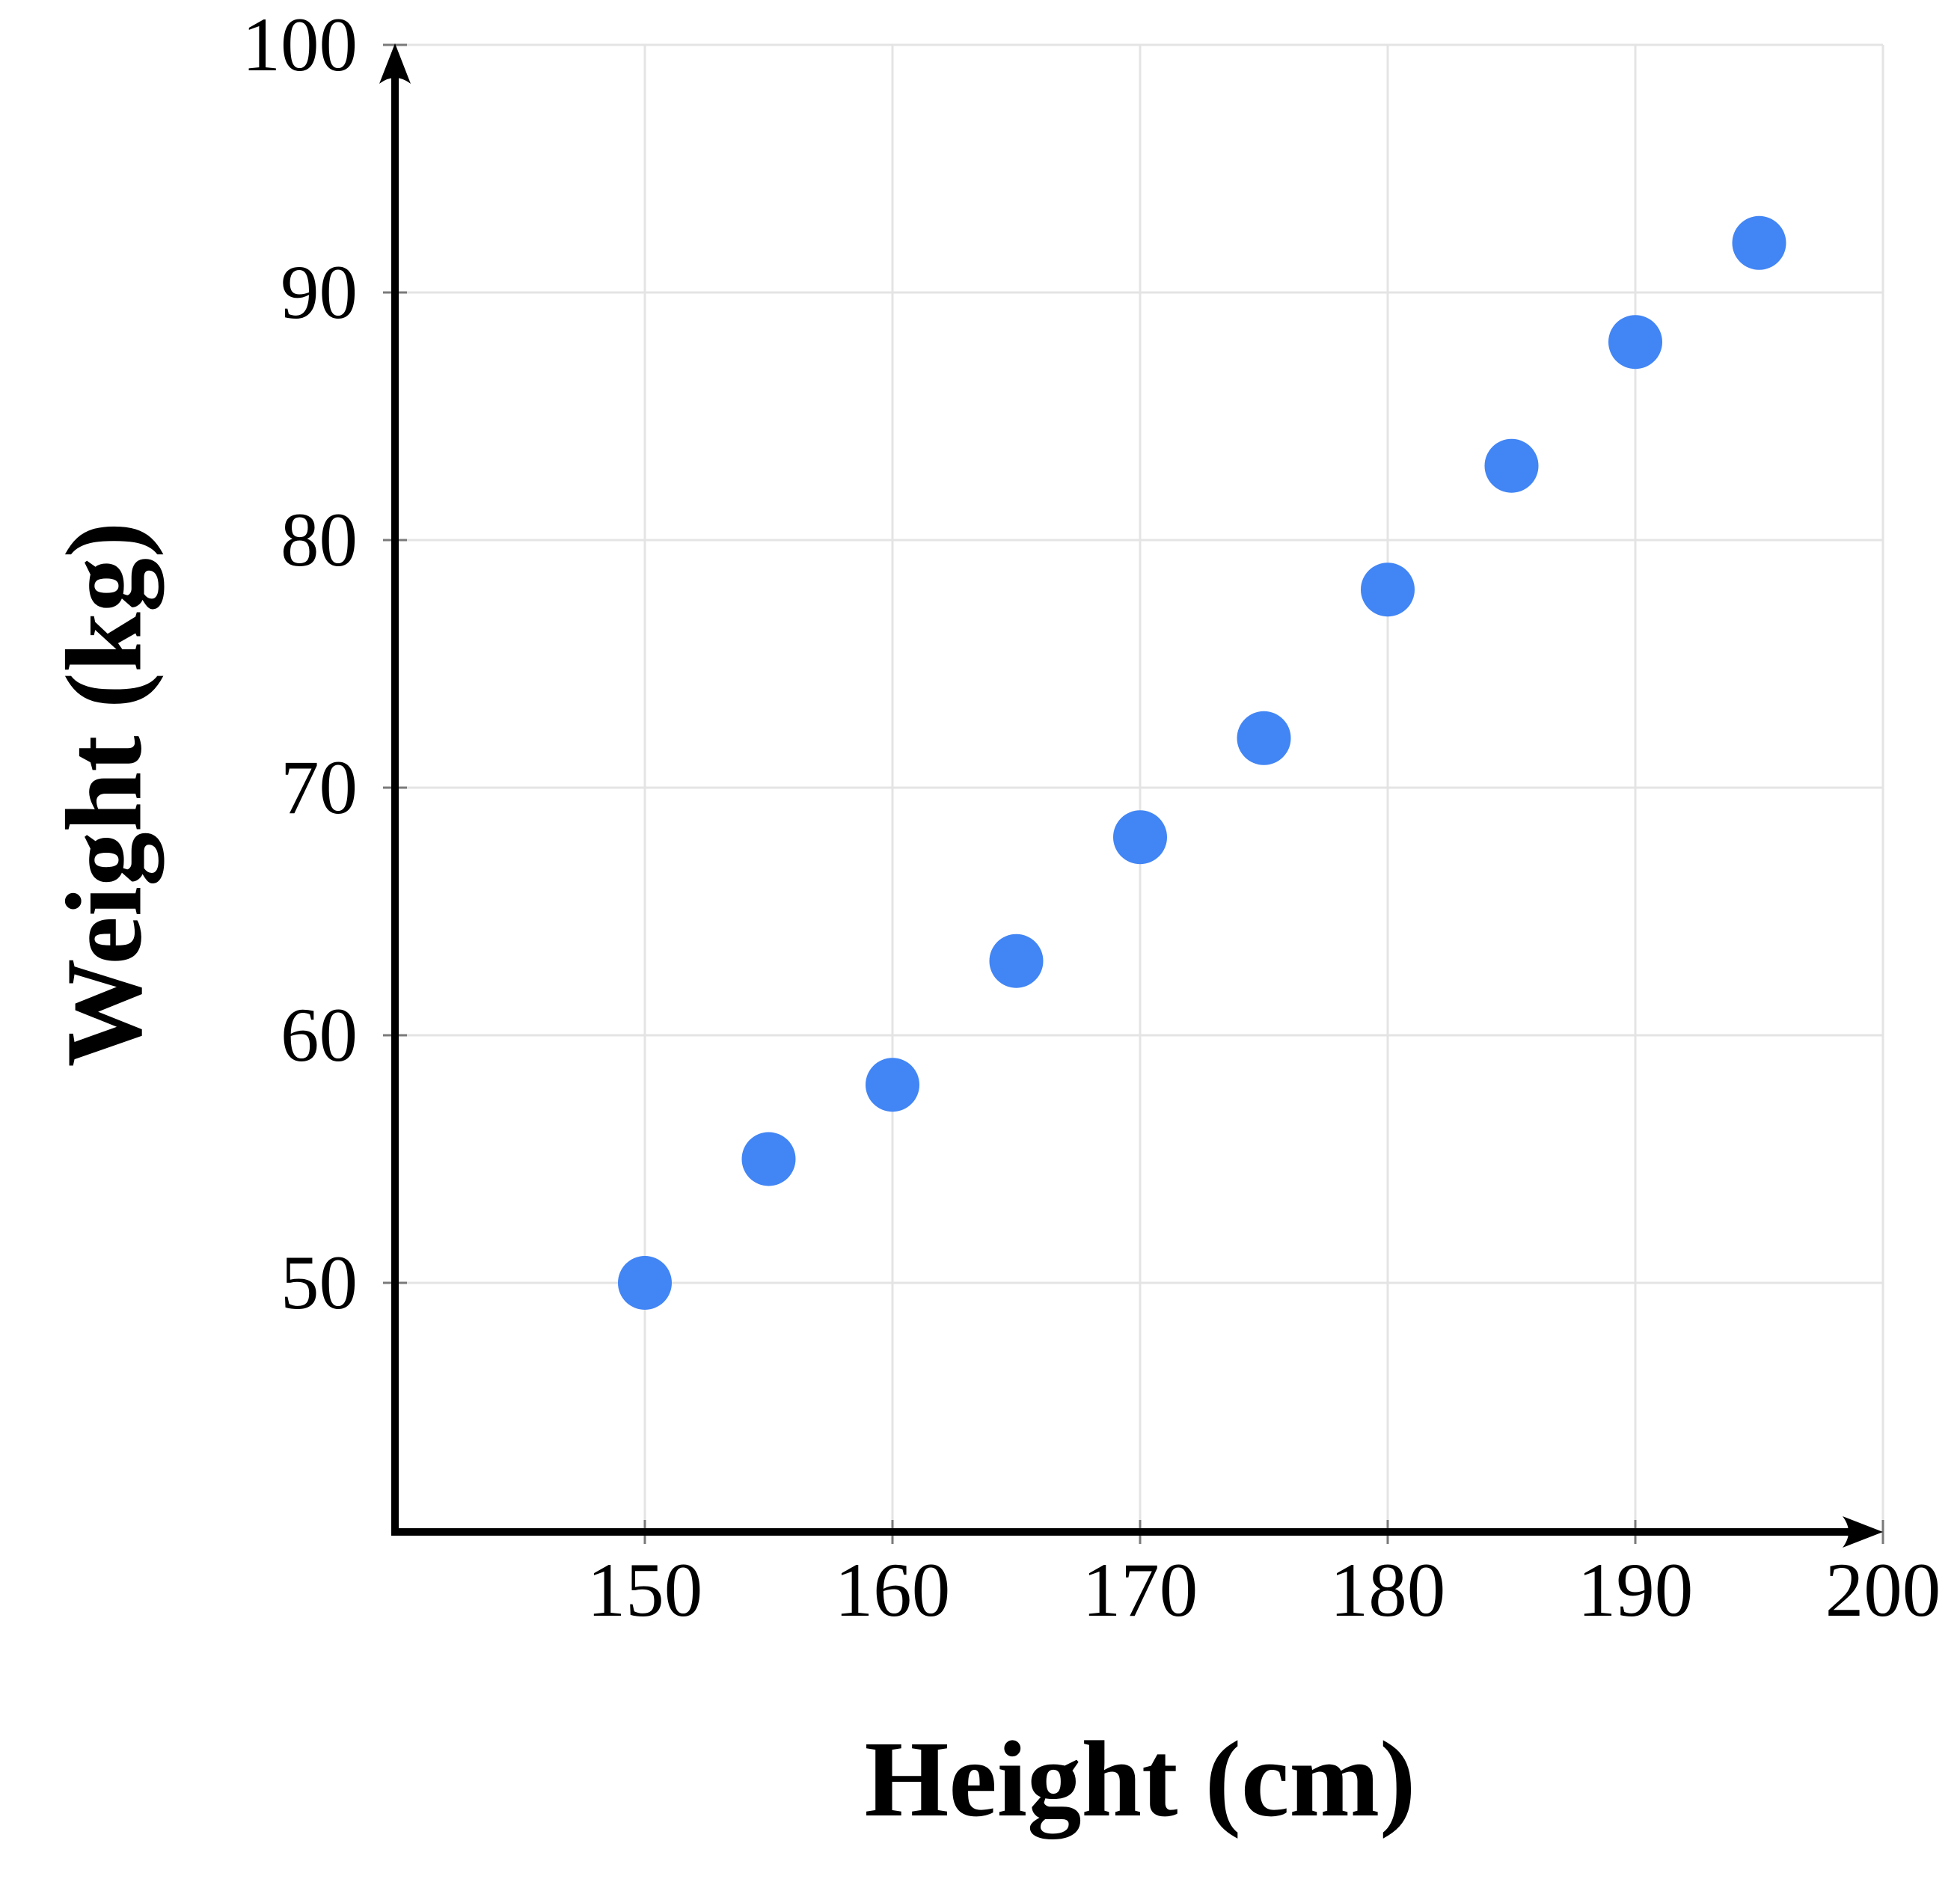 This screenshot has width=1960, height=1888. What do you see at coordinates (320, 292) in the screenshot?
I see `y-tick-label-90: 90` at bounding box center [320, 292].